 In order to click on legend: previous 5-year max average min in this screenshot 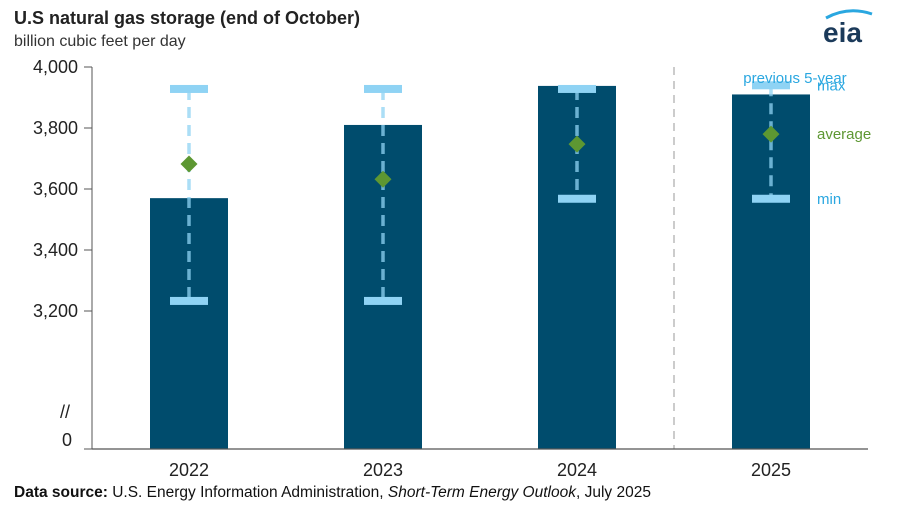, I will do `click(807, 139)`.